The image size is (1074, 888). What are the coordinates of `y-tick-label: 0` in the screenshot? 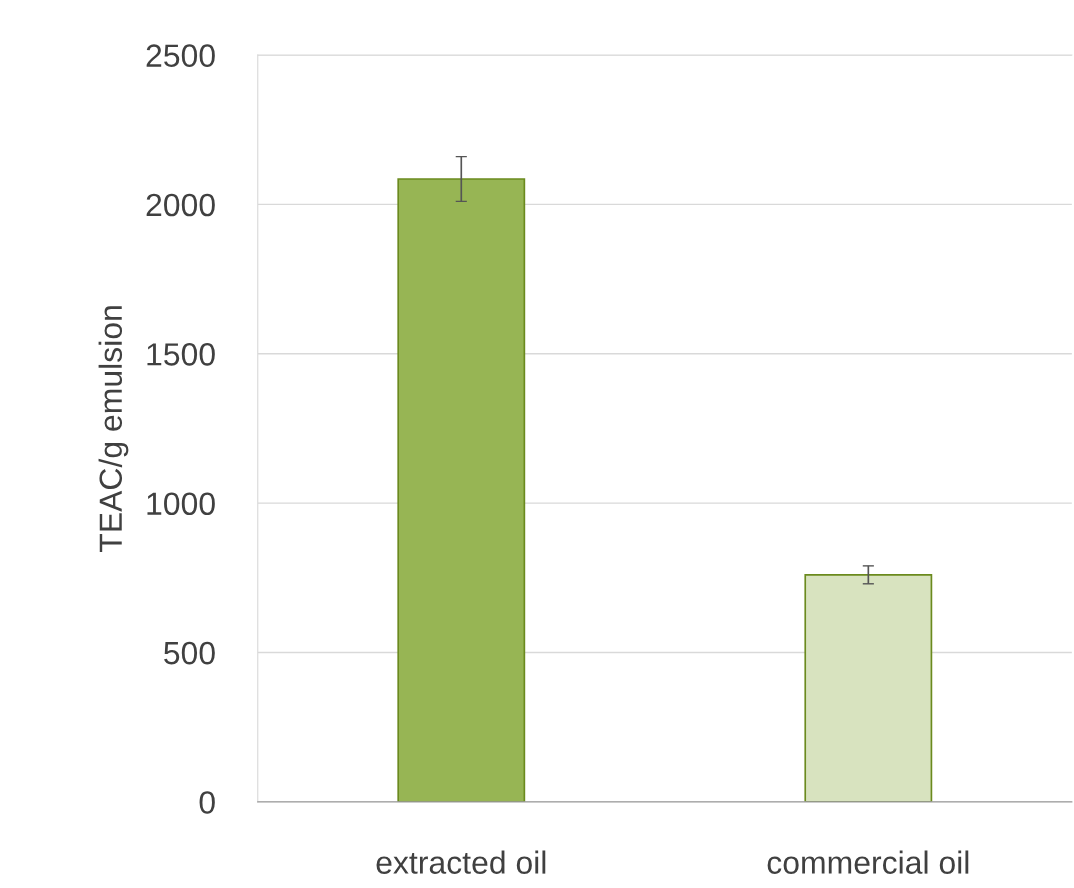 It's located at (207, 802).